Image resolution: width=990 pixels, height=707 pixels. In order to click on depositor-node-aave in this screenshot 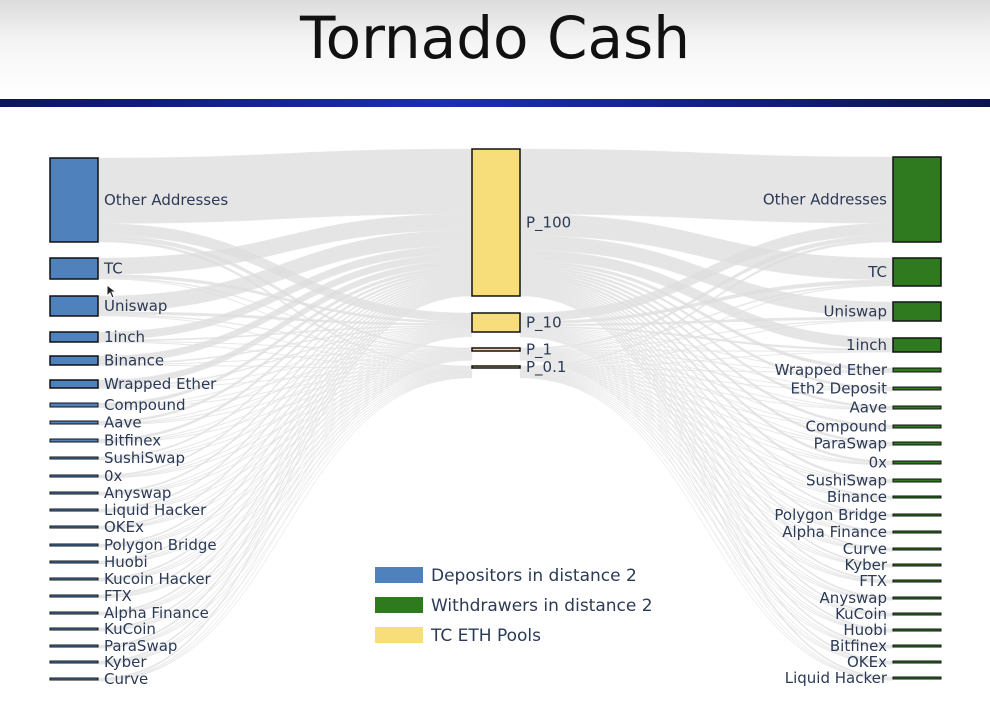, I will do `click(74, 422)`.